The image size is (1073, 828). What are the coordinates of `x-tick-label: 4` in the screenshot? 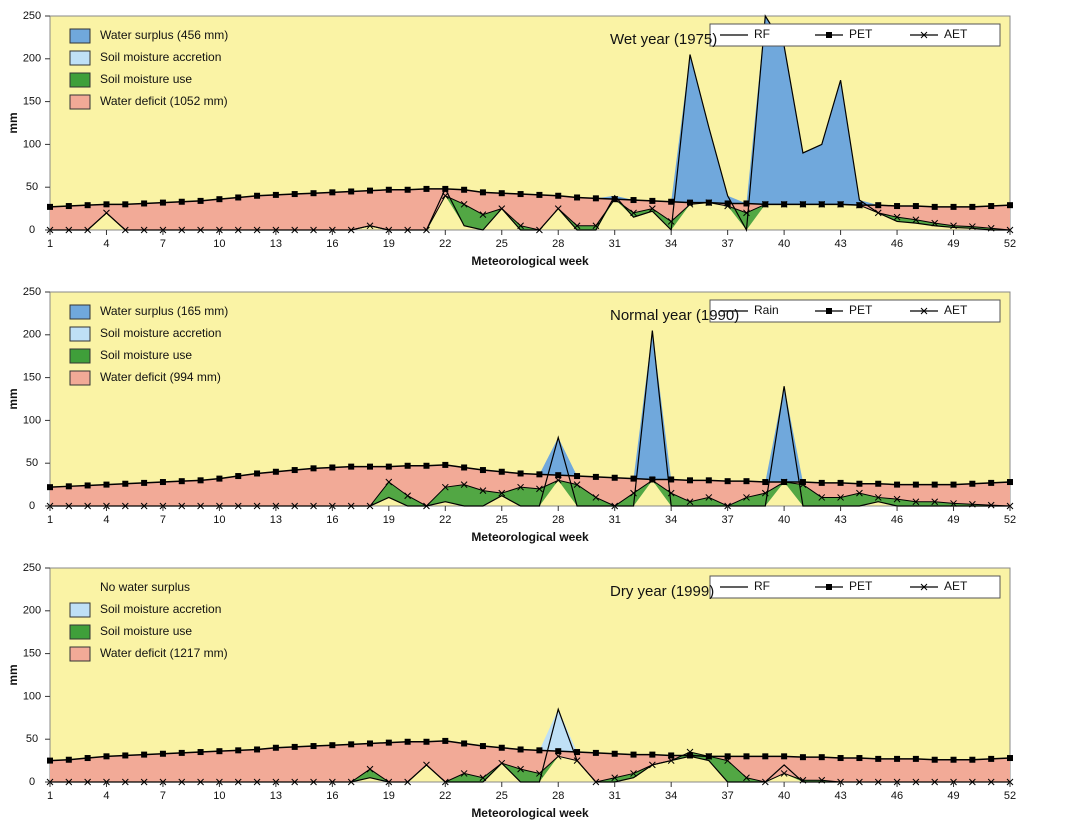 It's located at (106, 244).